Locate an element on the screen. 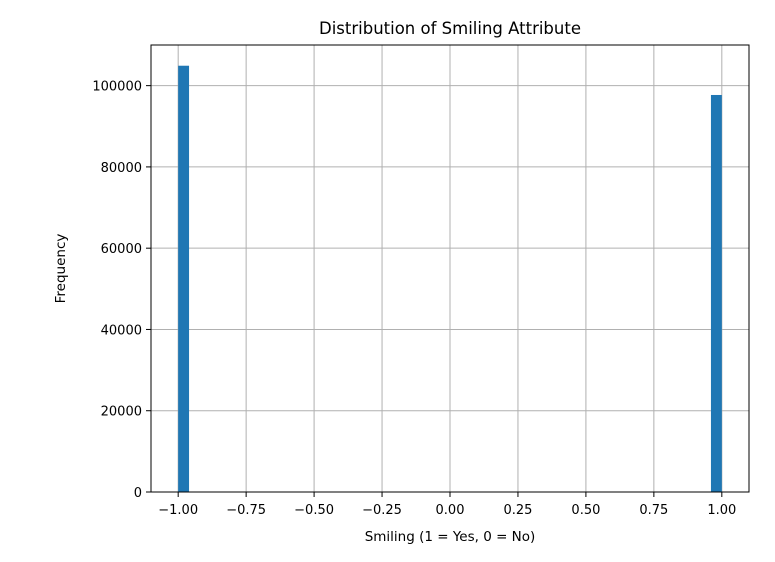  x-axis-label: Smiling (1 = Yes, 0 = No) is located at coordinates (450, 537).